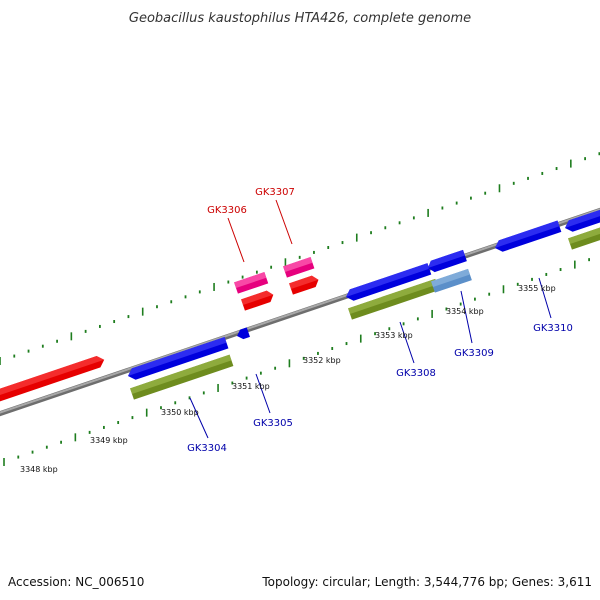 This screenshot has width=600, height=600. Describe the element at coordinates (537, 288) in the screenshot. I see `scale-label: 3355 kbp` at that location.